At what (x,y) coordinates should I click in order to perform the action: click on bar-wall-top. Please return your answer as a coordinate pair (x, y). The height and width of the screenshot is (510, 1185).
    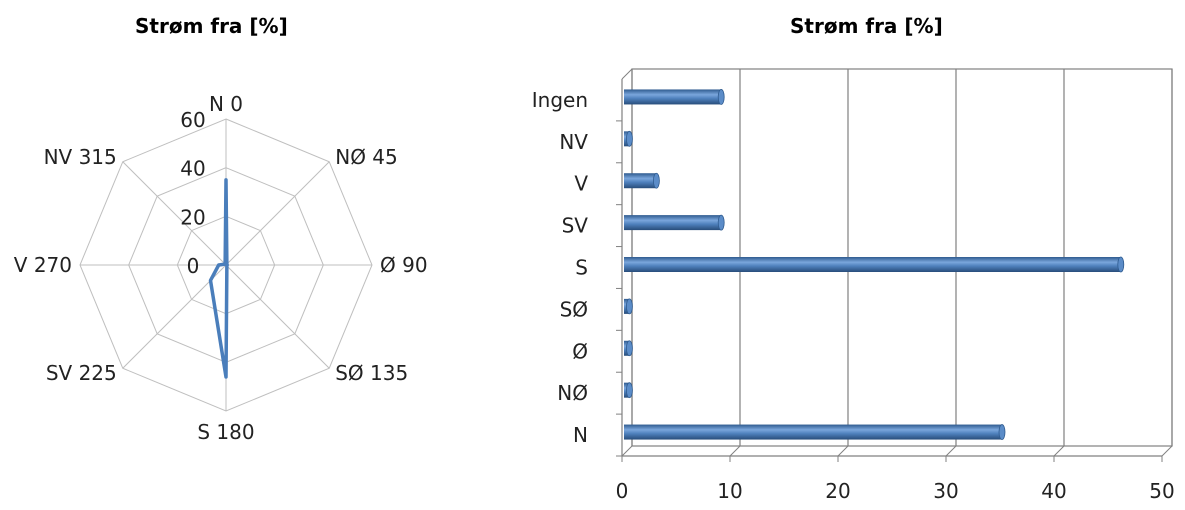
    Looking at the image, I should click on (627, 74).